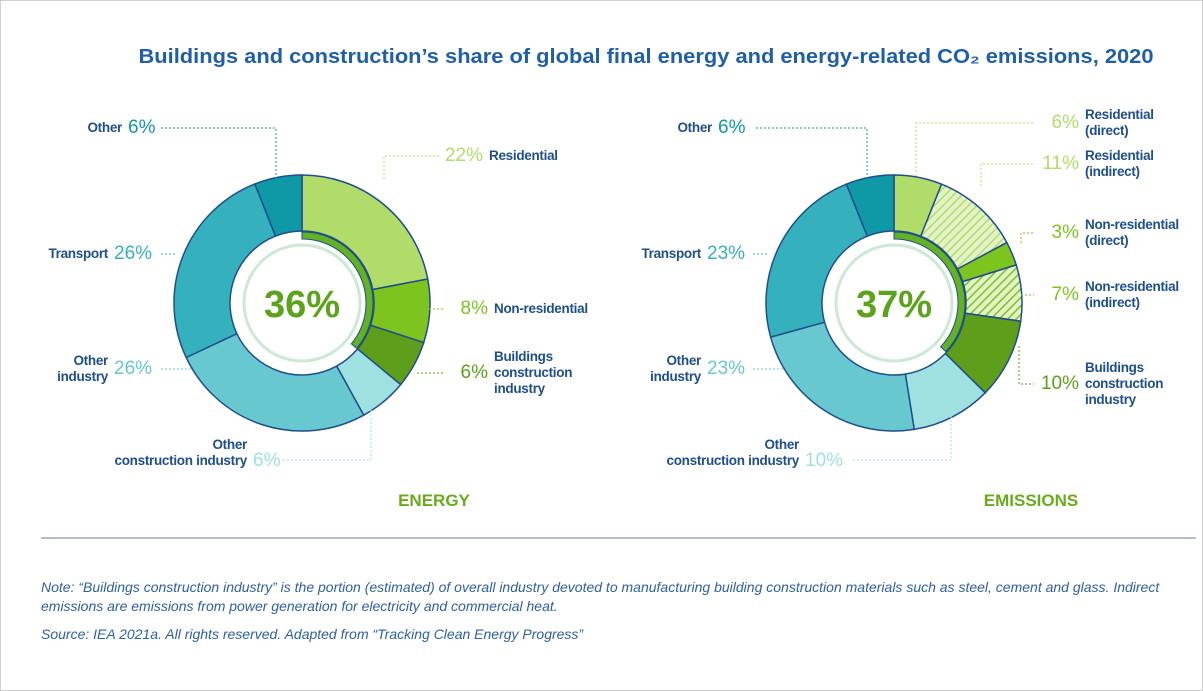 The height and width of the screenshot is (691, 1203). I want to click on value-label: 8%, so click(474, 308).